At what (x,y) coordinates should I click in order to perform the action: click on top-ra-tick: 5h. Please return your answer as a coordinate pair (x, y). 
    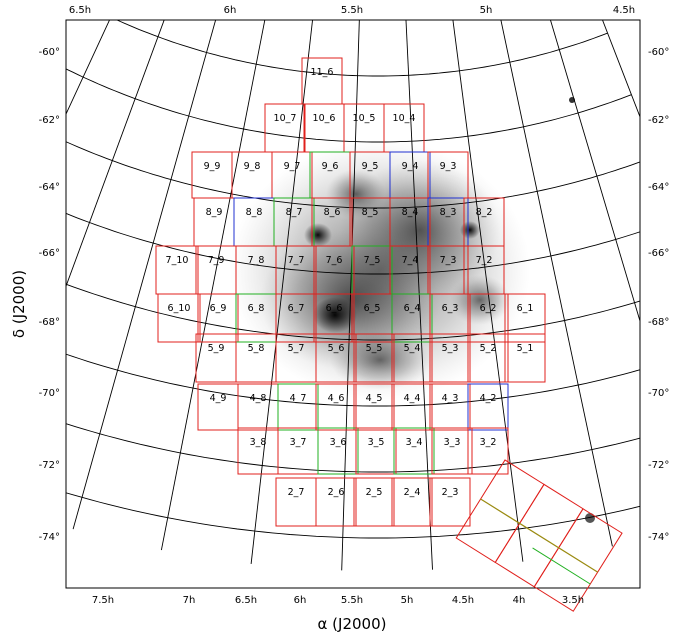
    Looking at the image, I should click on (486, 10).